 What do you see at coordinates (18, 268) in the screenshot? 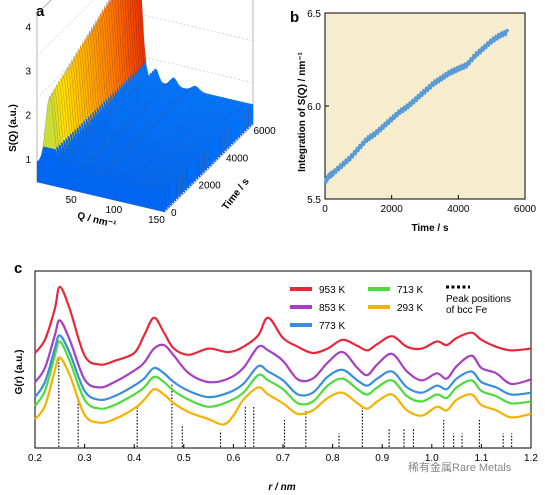
I see `panel-label-c: c` at bounding box center [18, 268].